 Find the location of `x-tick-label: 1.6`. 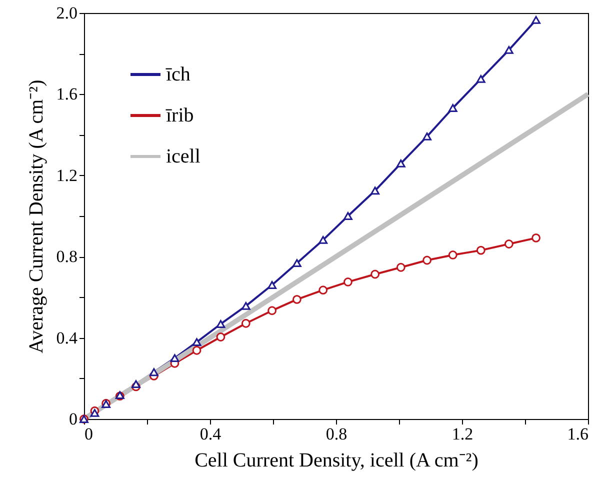

x-tick-label: 1.6 is located at coordinates (577, 434).